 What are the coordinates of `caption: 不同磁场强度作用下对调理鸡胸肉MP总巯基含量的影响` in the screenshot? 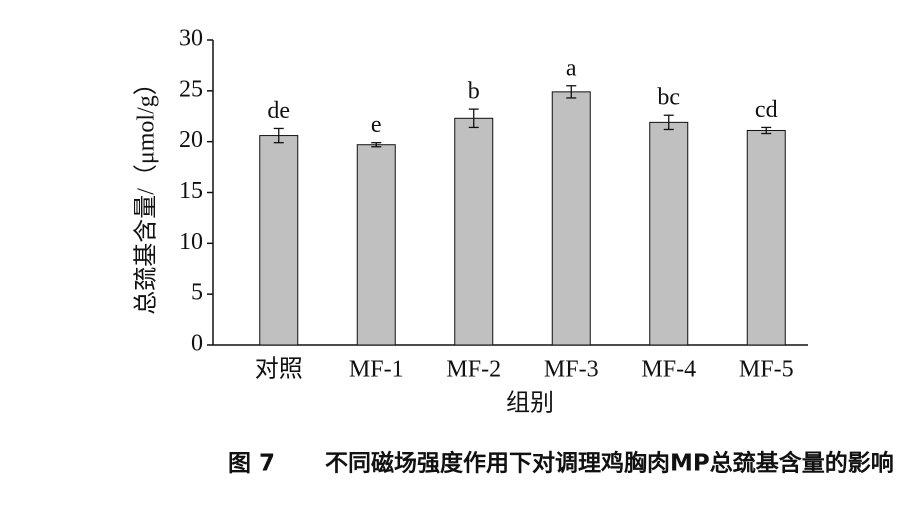 It's located at (609, 463).